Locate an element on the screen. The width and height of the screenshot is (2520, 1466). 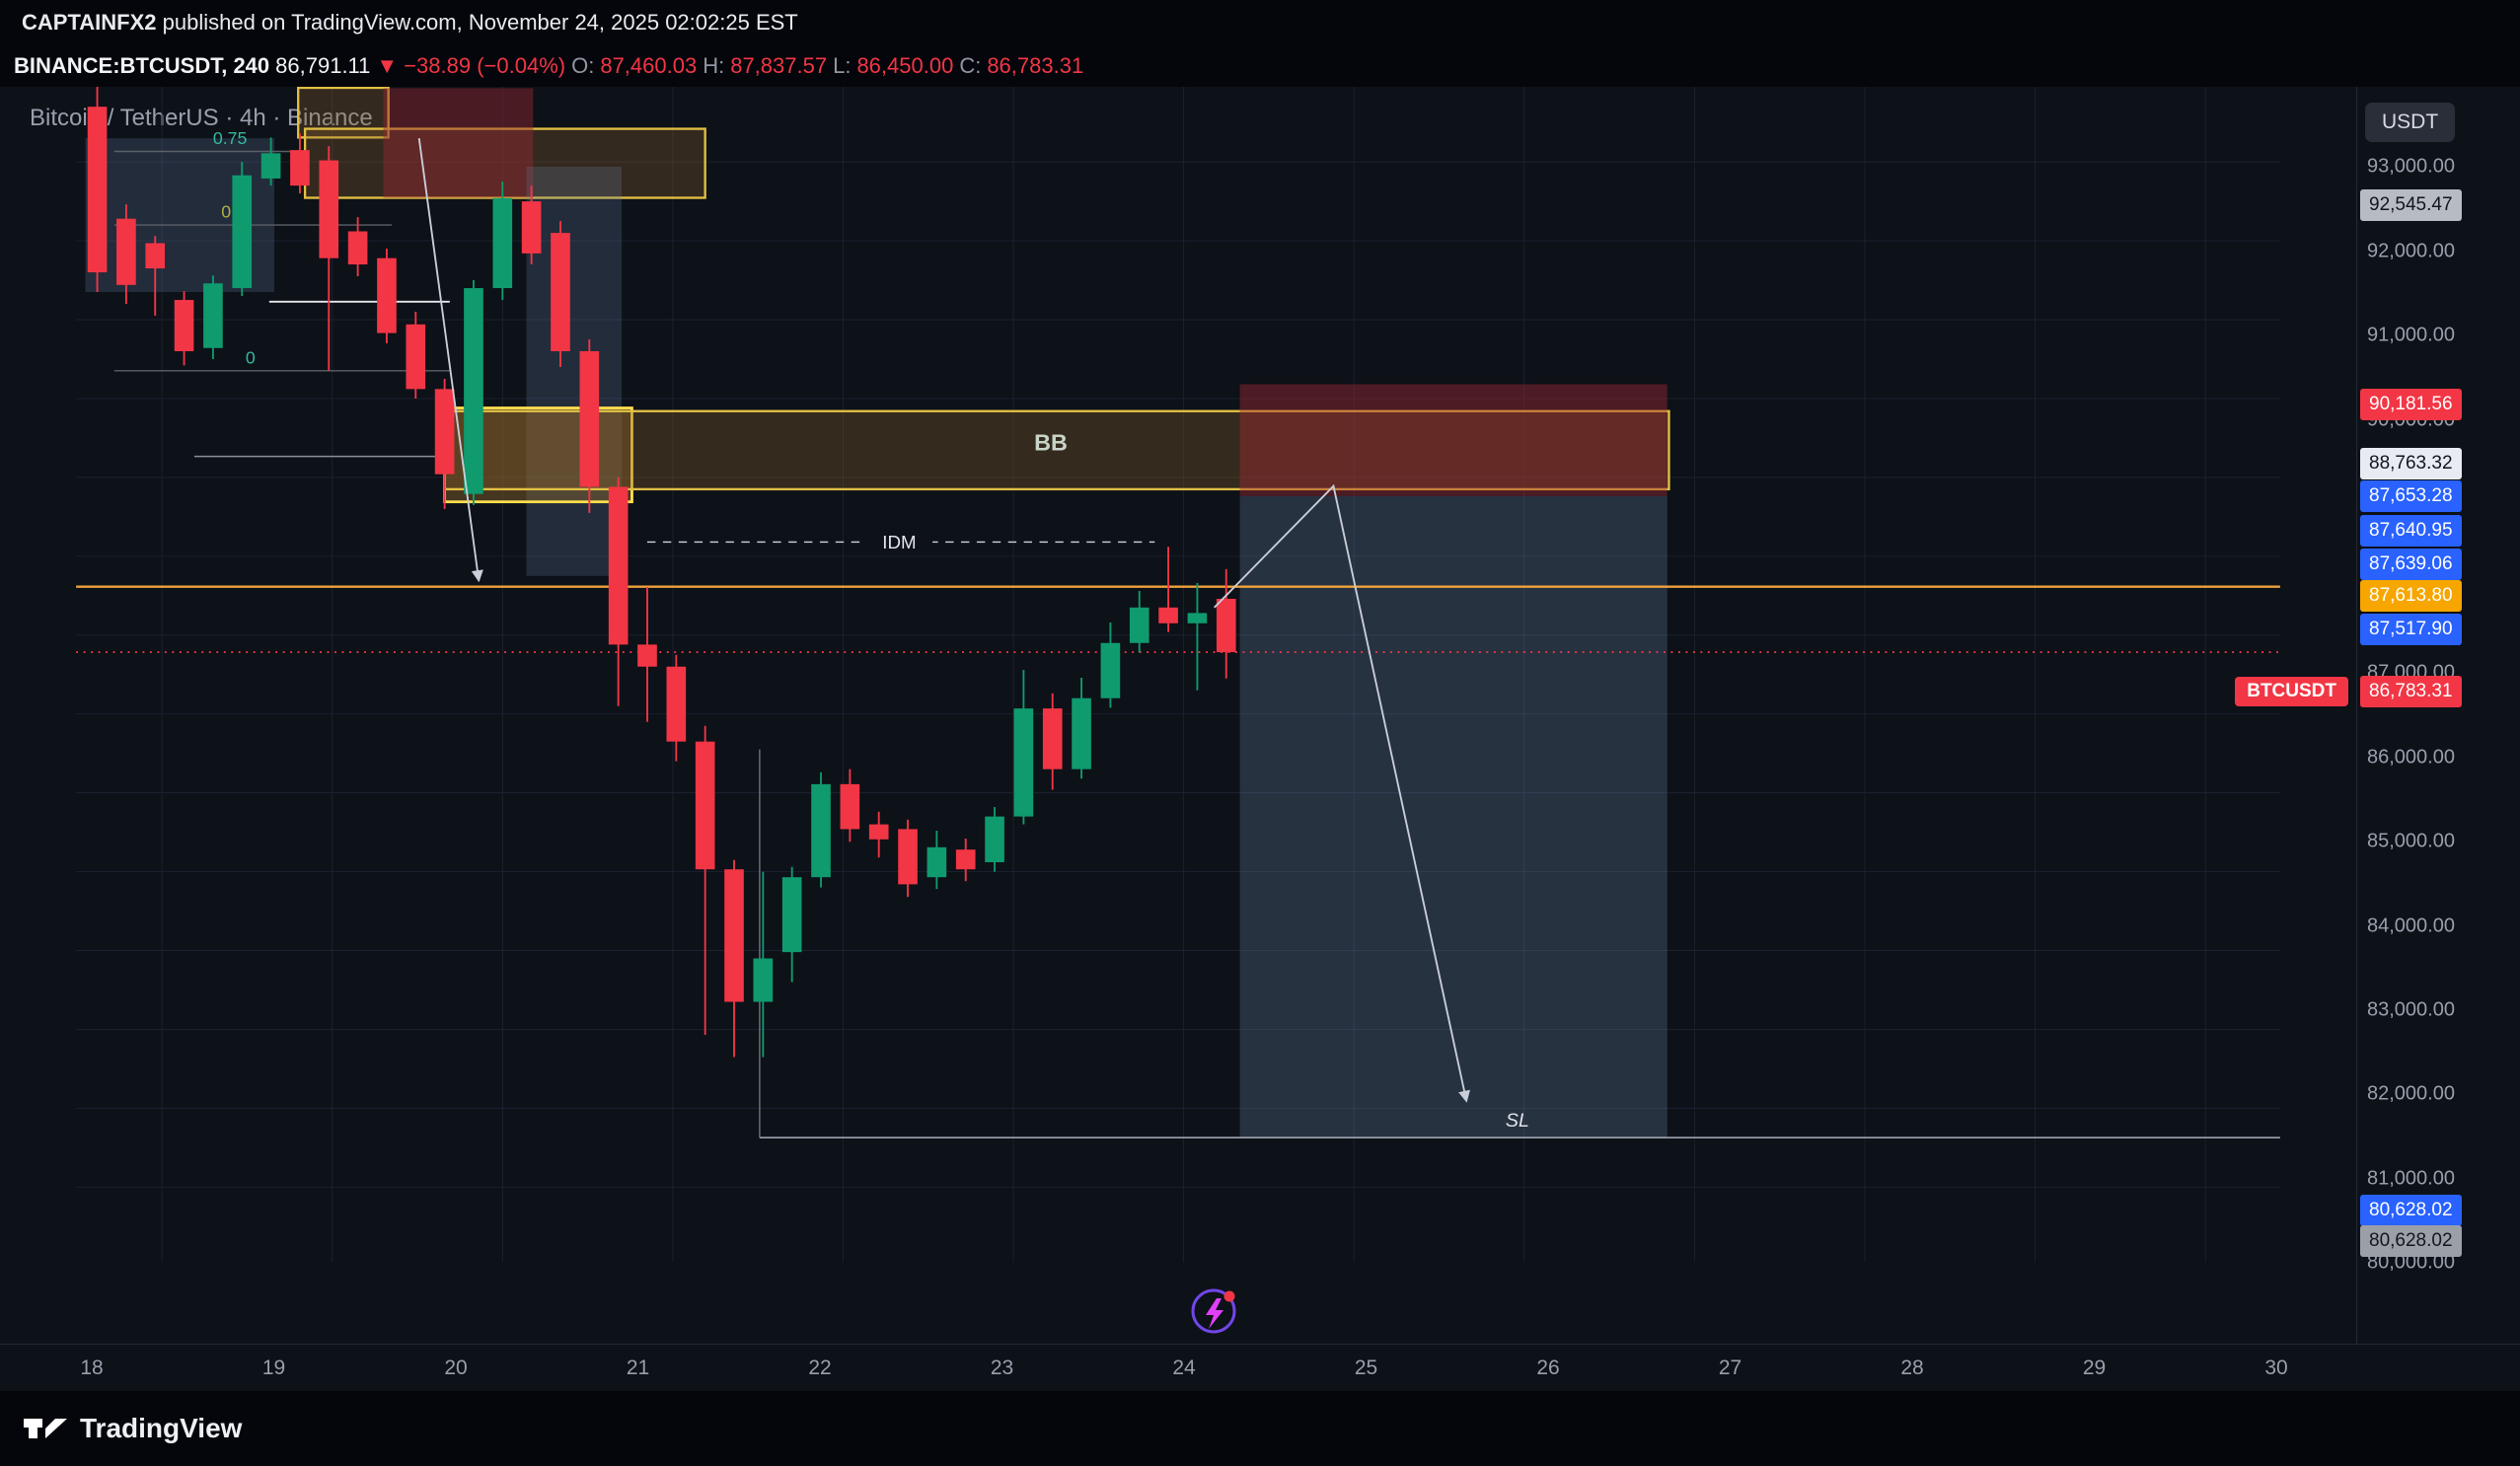
price-badge: 86,783.31 is located at coordinates (2411, 691).